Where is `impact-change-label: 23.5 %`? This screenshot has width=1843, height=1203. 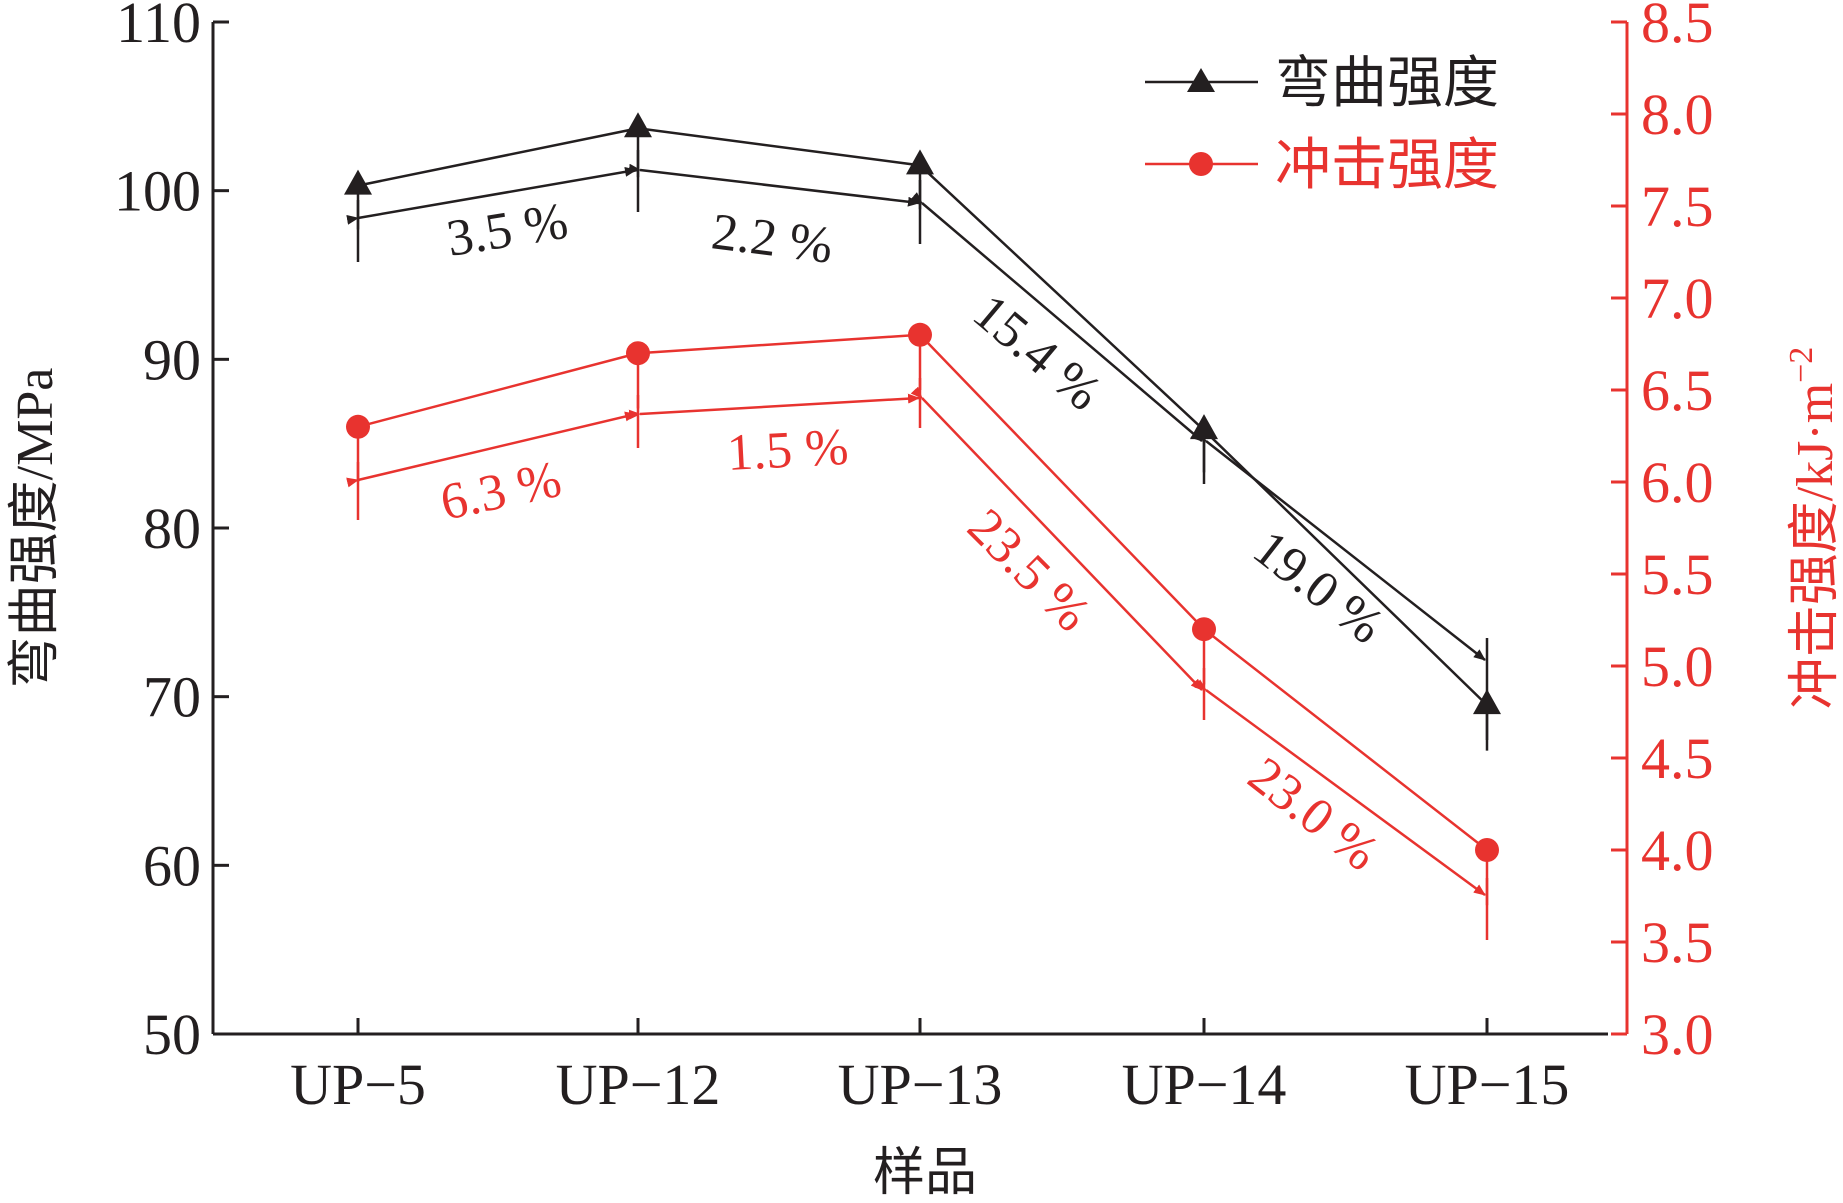 impact-change-label: 23.5 % is located at coordinates (1029, 570).